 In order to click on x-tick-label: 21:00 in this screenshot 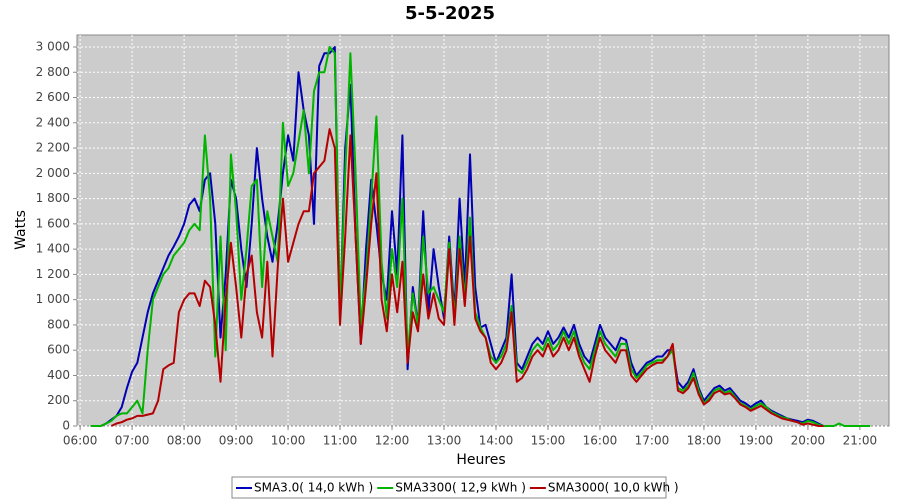, I will do `click(860, 441)`.